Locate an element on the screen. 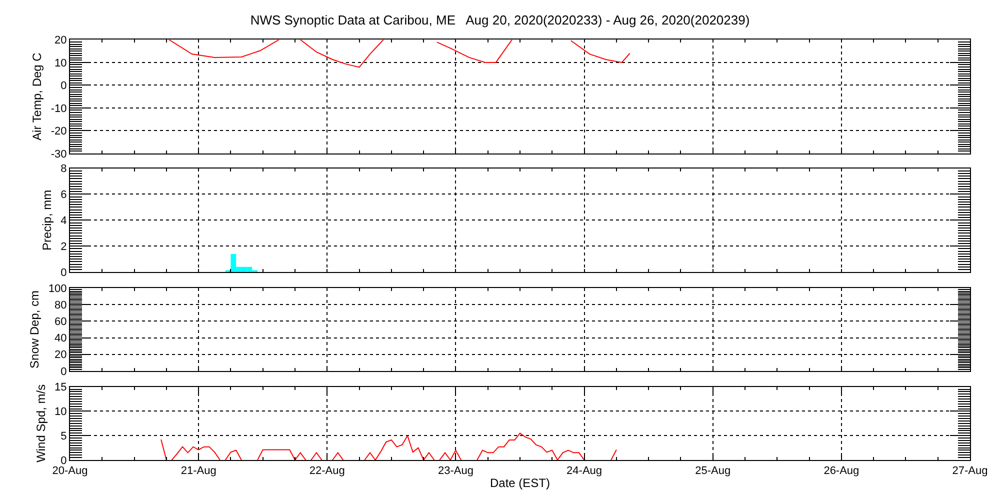  y-tick-label: -30 is located at coordinates (58, 154).